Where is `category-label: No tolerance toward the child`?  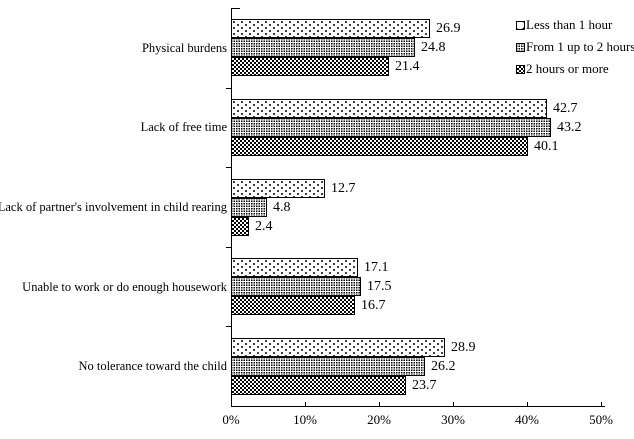 category-label: No tolerance toward the child is located at coordinates (152, 366).